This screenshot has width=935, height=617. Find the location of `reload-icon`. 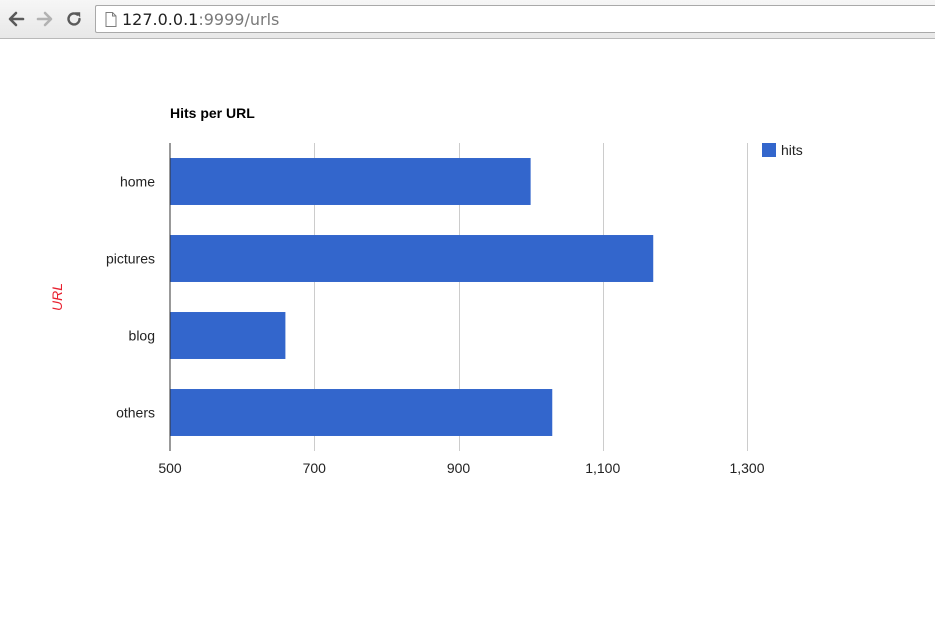

reload-icon is located at coordinates (74, 19).